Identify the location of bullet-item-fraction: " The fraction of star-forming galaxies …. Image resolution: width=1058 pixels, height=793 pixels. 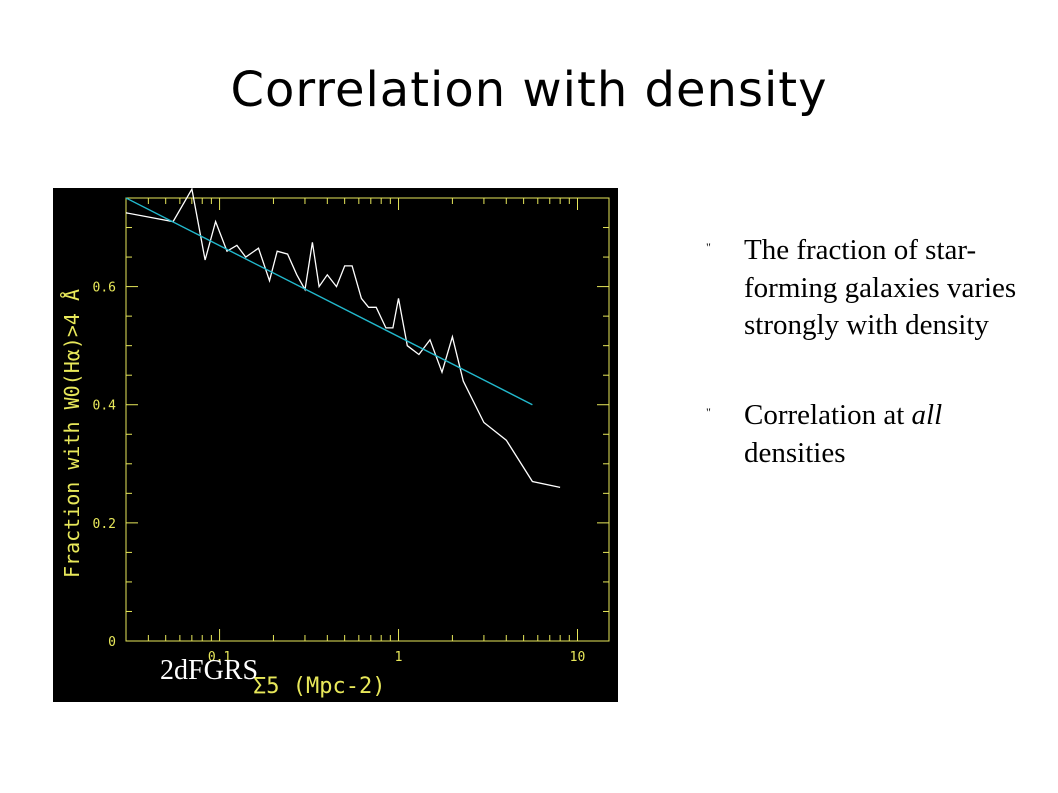
(876, 288).